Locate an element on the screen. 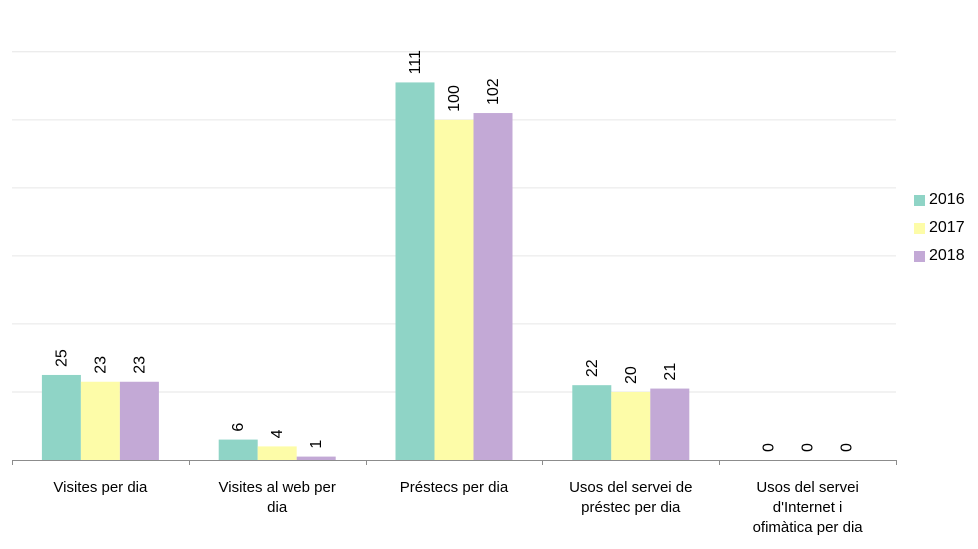  category-label-line: Usos del servei is located at coordinates (807, 487).